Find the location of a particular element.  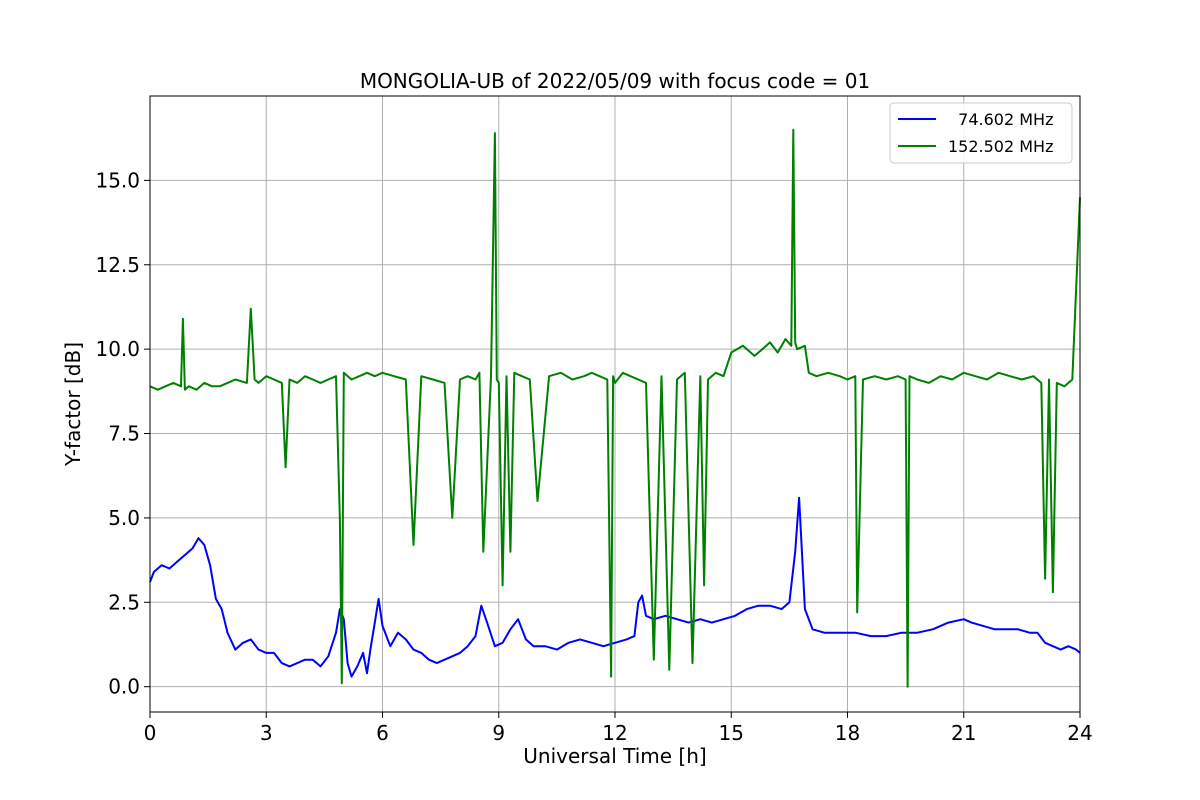

y-tick-label: 12.5 is located at coordinates (117, 265).